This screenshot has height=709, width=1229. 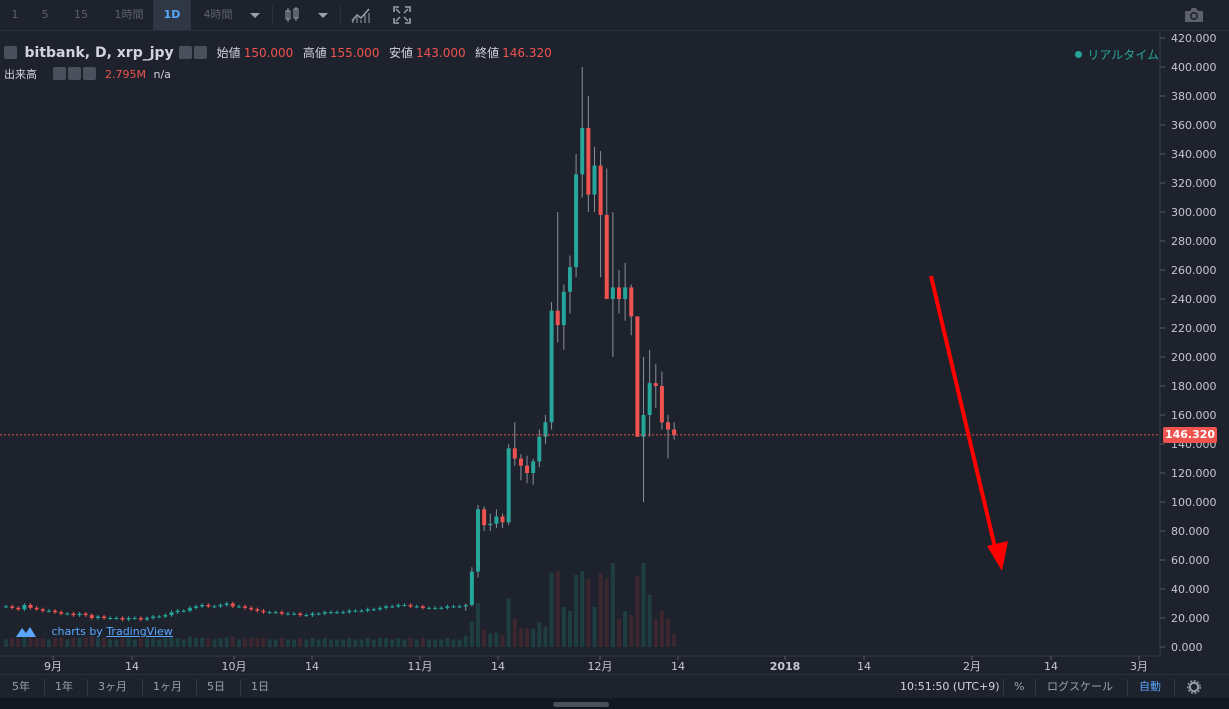 I want to click on interval-1d: 1D, so click(x=172, y=15).